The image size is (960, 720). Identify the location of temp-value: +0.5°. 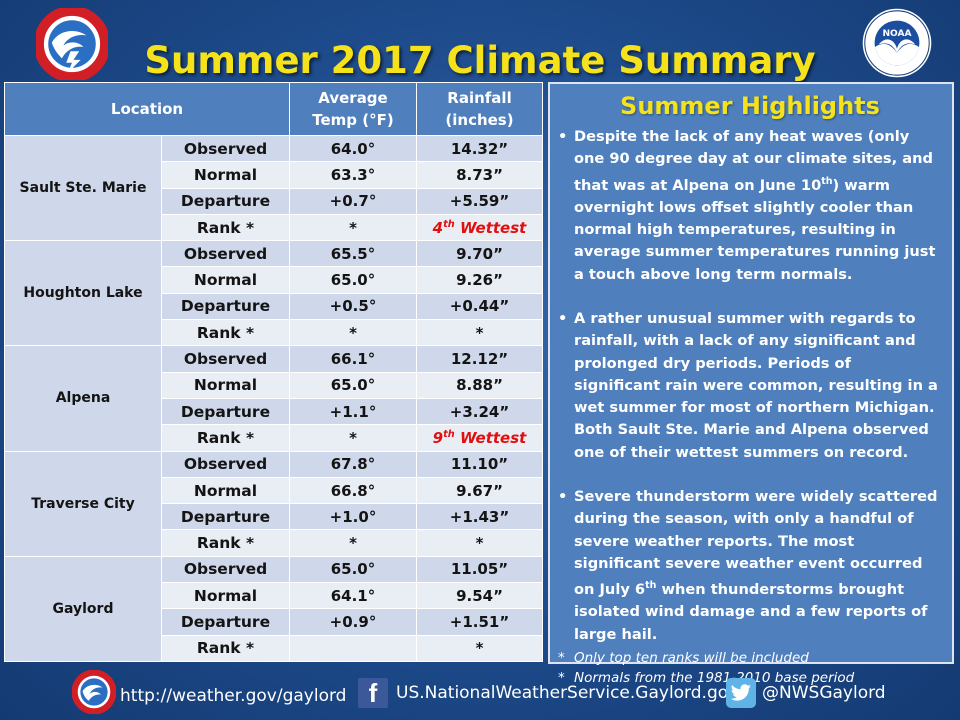
(353, 306).